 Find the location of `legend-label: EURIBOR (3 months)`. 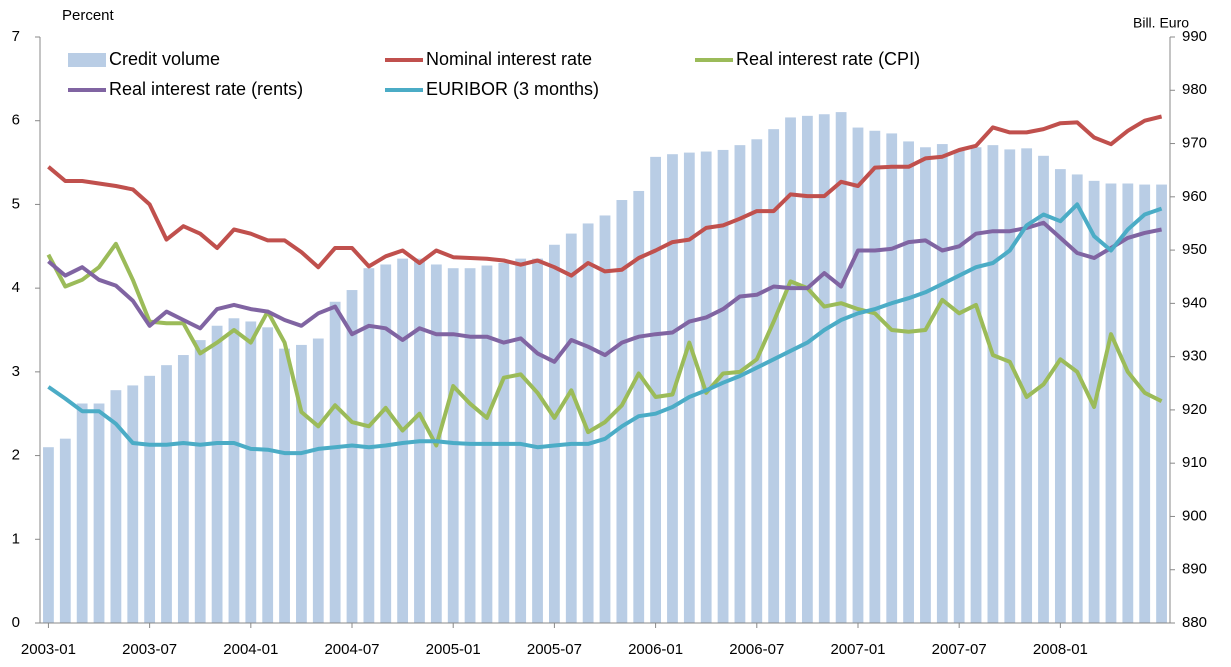

legend-label: EURIBOR (3 months) is located at coordinates (512, 89).